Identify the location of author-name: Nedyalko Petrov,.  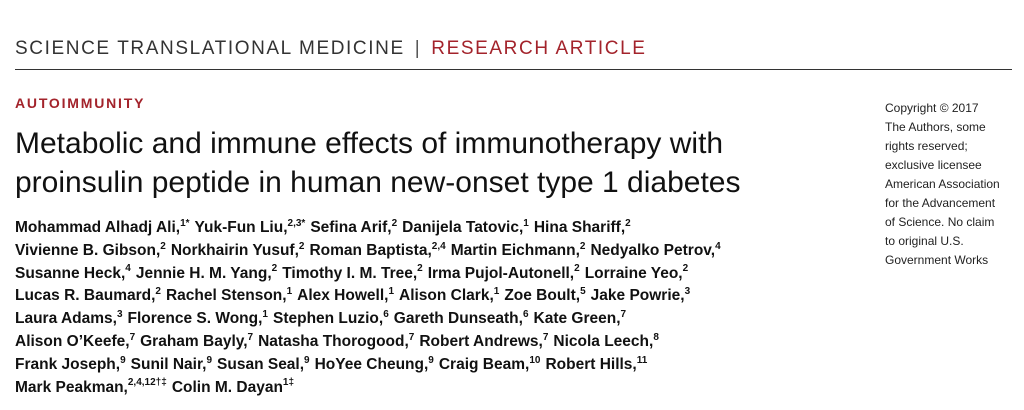
(653, 250).